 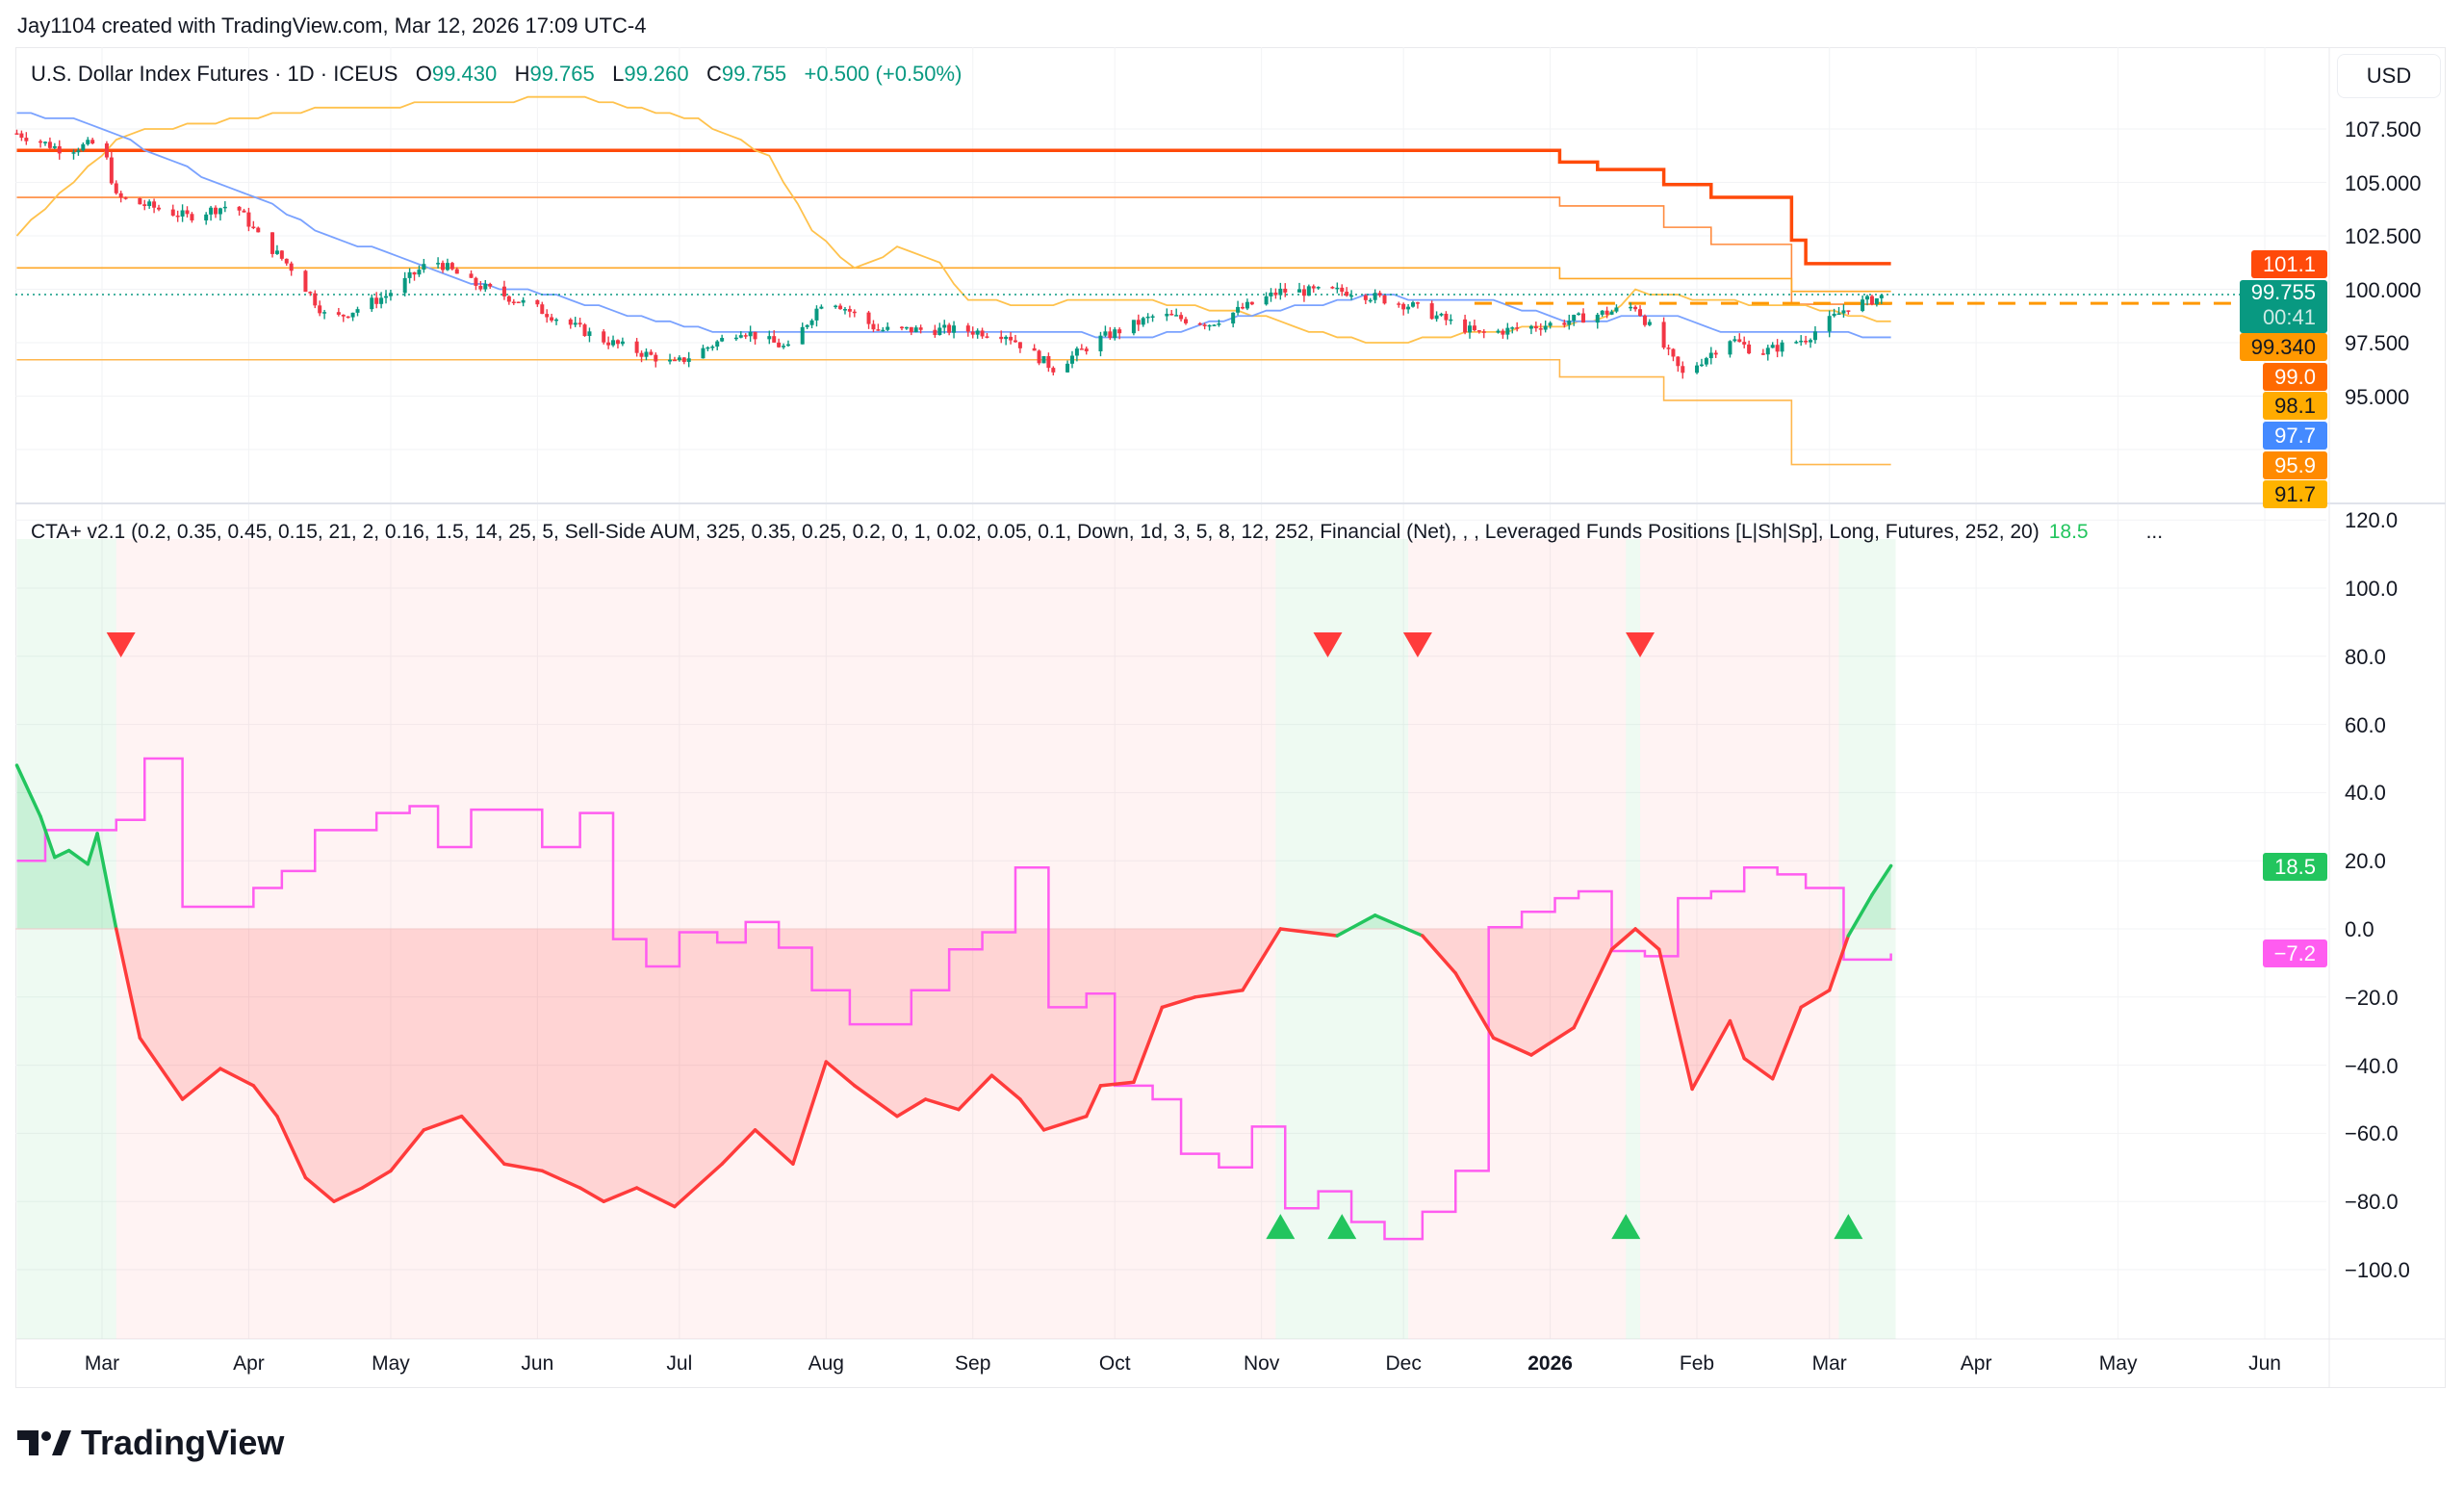 What do you see at coordinates (2365, 793) in the screenshot?
I see `indicator-axis-tick: 40.0` at bounding box center [2365, 793].